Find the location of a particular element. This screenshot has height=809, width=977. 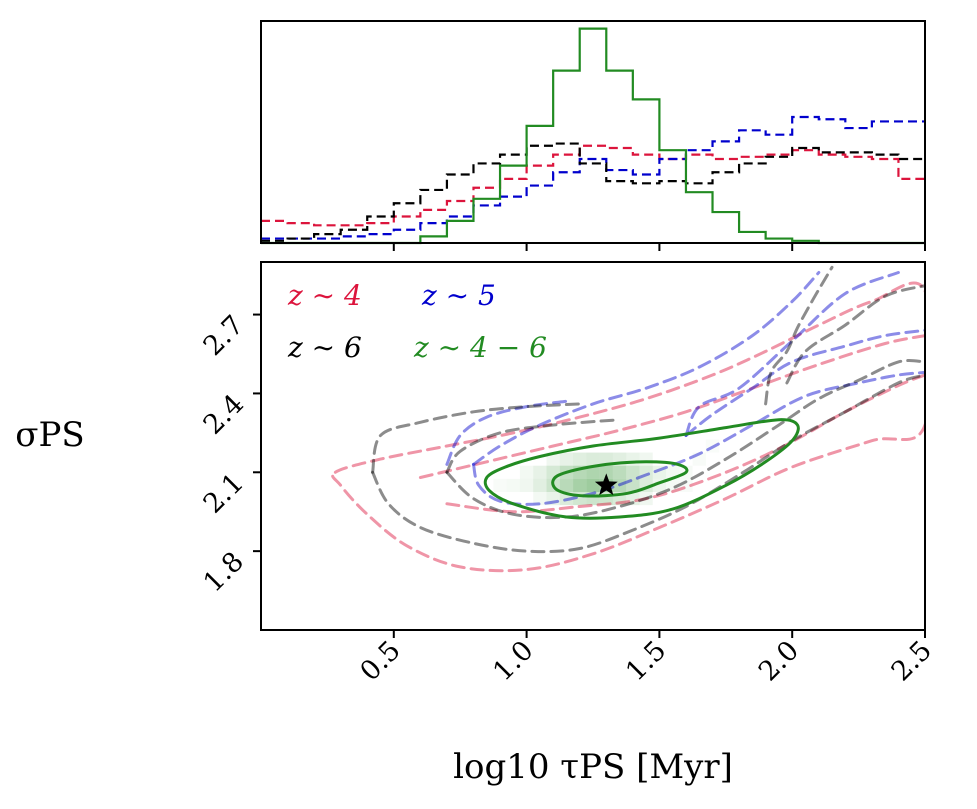

legend-entry-z4: z ∼ 4 is located at coordinates (324, 295).